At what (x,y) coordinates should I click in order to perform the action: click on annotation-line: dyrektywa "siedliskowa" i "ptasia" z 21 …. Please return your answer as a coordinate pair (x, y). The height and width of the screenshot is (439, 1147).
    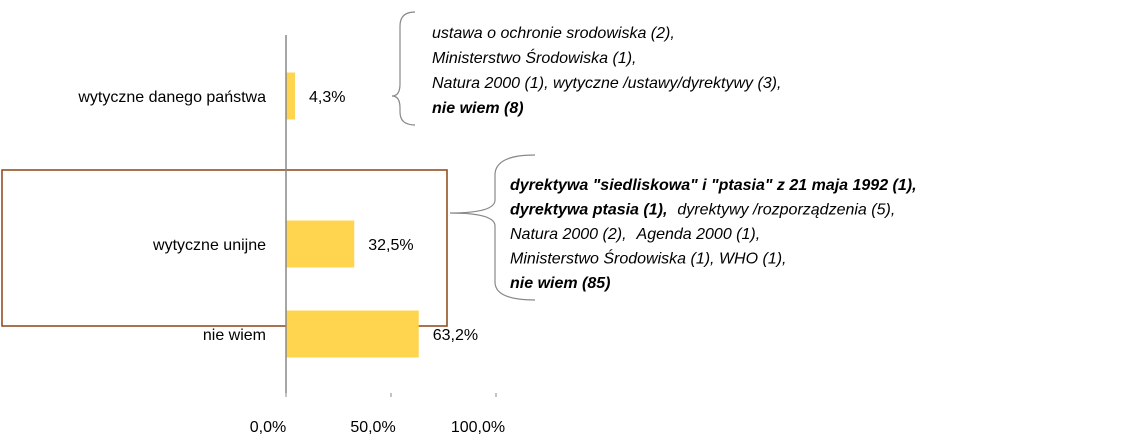
    Looking at the image, I should click on (713, 185).